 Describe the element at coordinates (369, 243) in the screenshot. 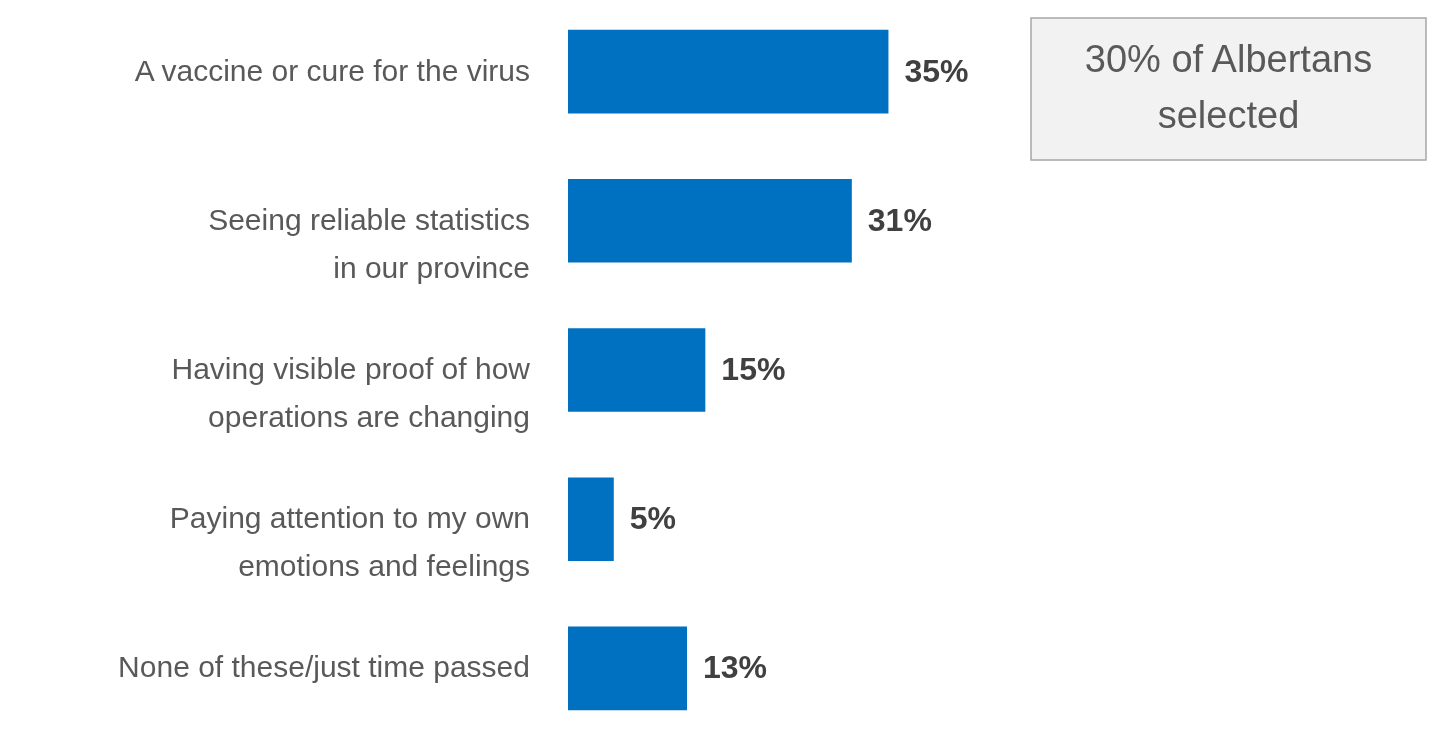

I see `y-tick-label: Seeing reliable statistics in our province` at that location.